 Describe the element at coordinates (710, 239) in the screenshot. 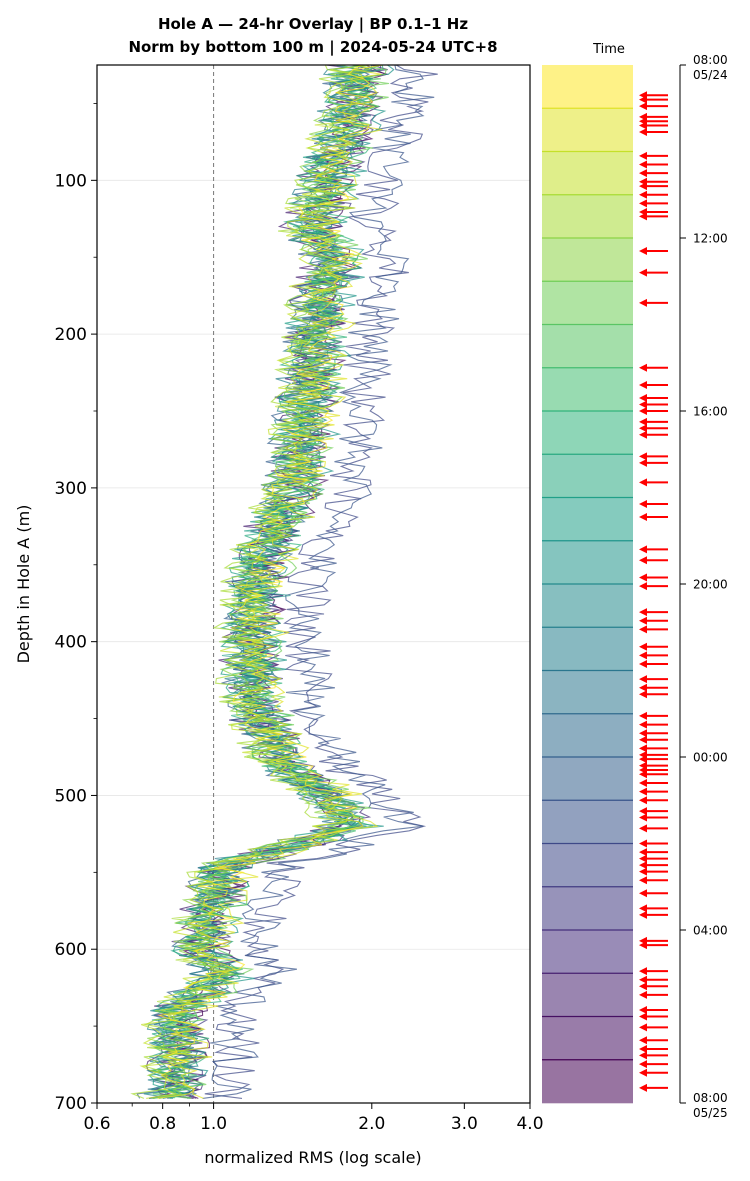

I see `time-tick-label: 12:00` at that location.